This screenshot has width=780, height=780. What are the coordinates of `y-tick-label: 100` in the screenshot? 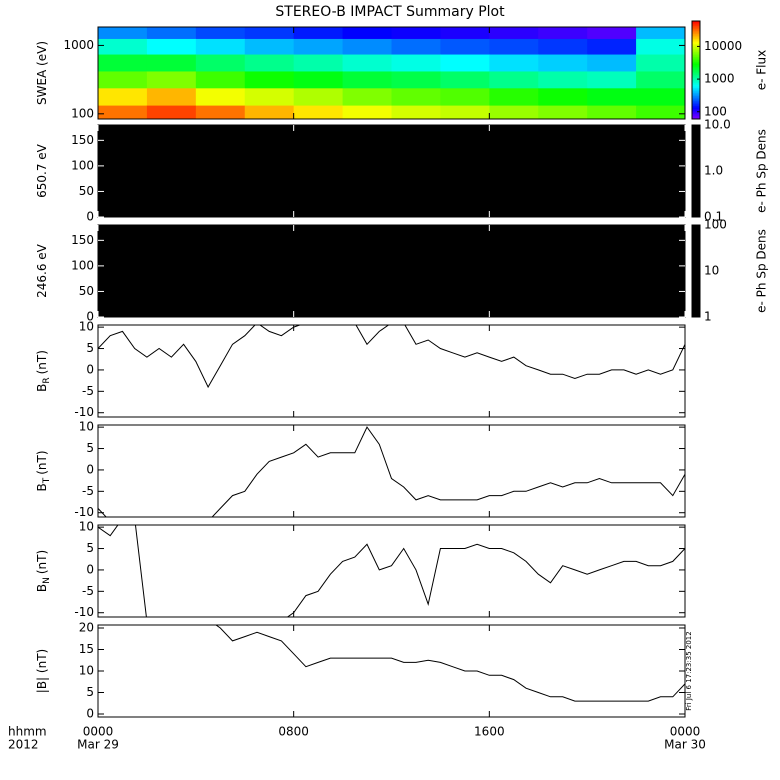 It's located at (82, 265).